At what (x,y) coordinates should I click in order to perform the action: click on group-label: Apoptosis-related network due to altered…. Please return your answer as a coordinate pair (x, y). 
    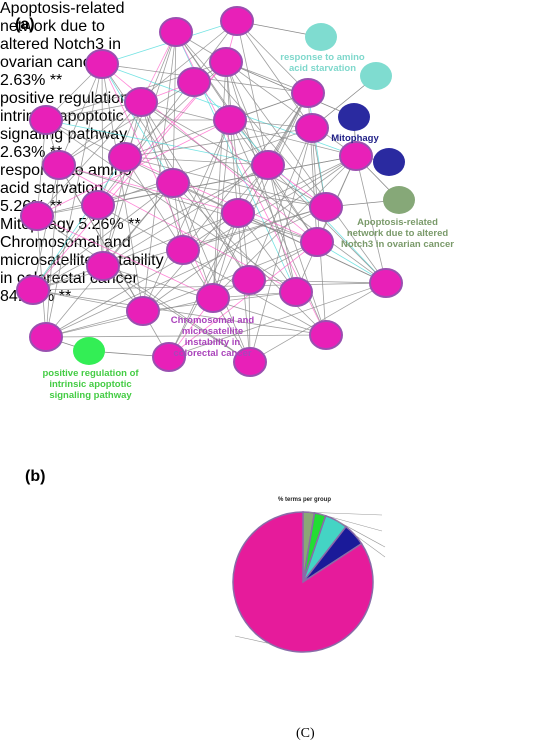
    Looking at the image, I should click on (397, 233).